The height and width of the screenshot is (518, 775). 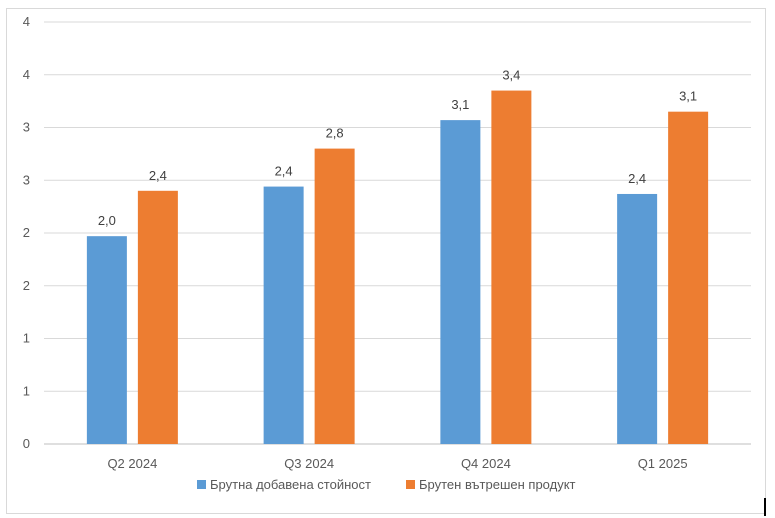 I want to click on x-tick-label: Q4 2024, so click(x=486, y=463).